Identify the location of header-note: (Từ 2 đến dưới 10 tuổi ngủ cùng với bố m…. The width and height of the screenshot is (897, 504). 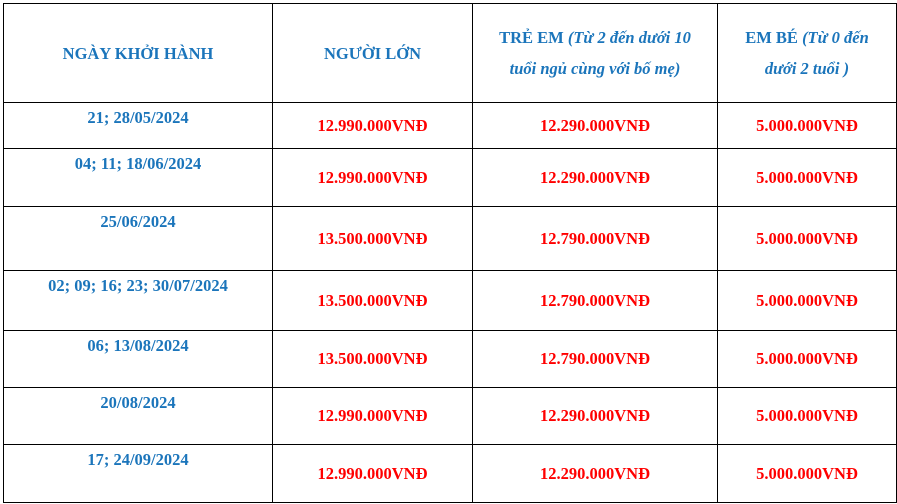
(600, 53).